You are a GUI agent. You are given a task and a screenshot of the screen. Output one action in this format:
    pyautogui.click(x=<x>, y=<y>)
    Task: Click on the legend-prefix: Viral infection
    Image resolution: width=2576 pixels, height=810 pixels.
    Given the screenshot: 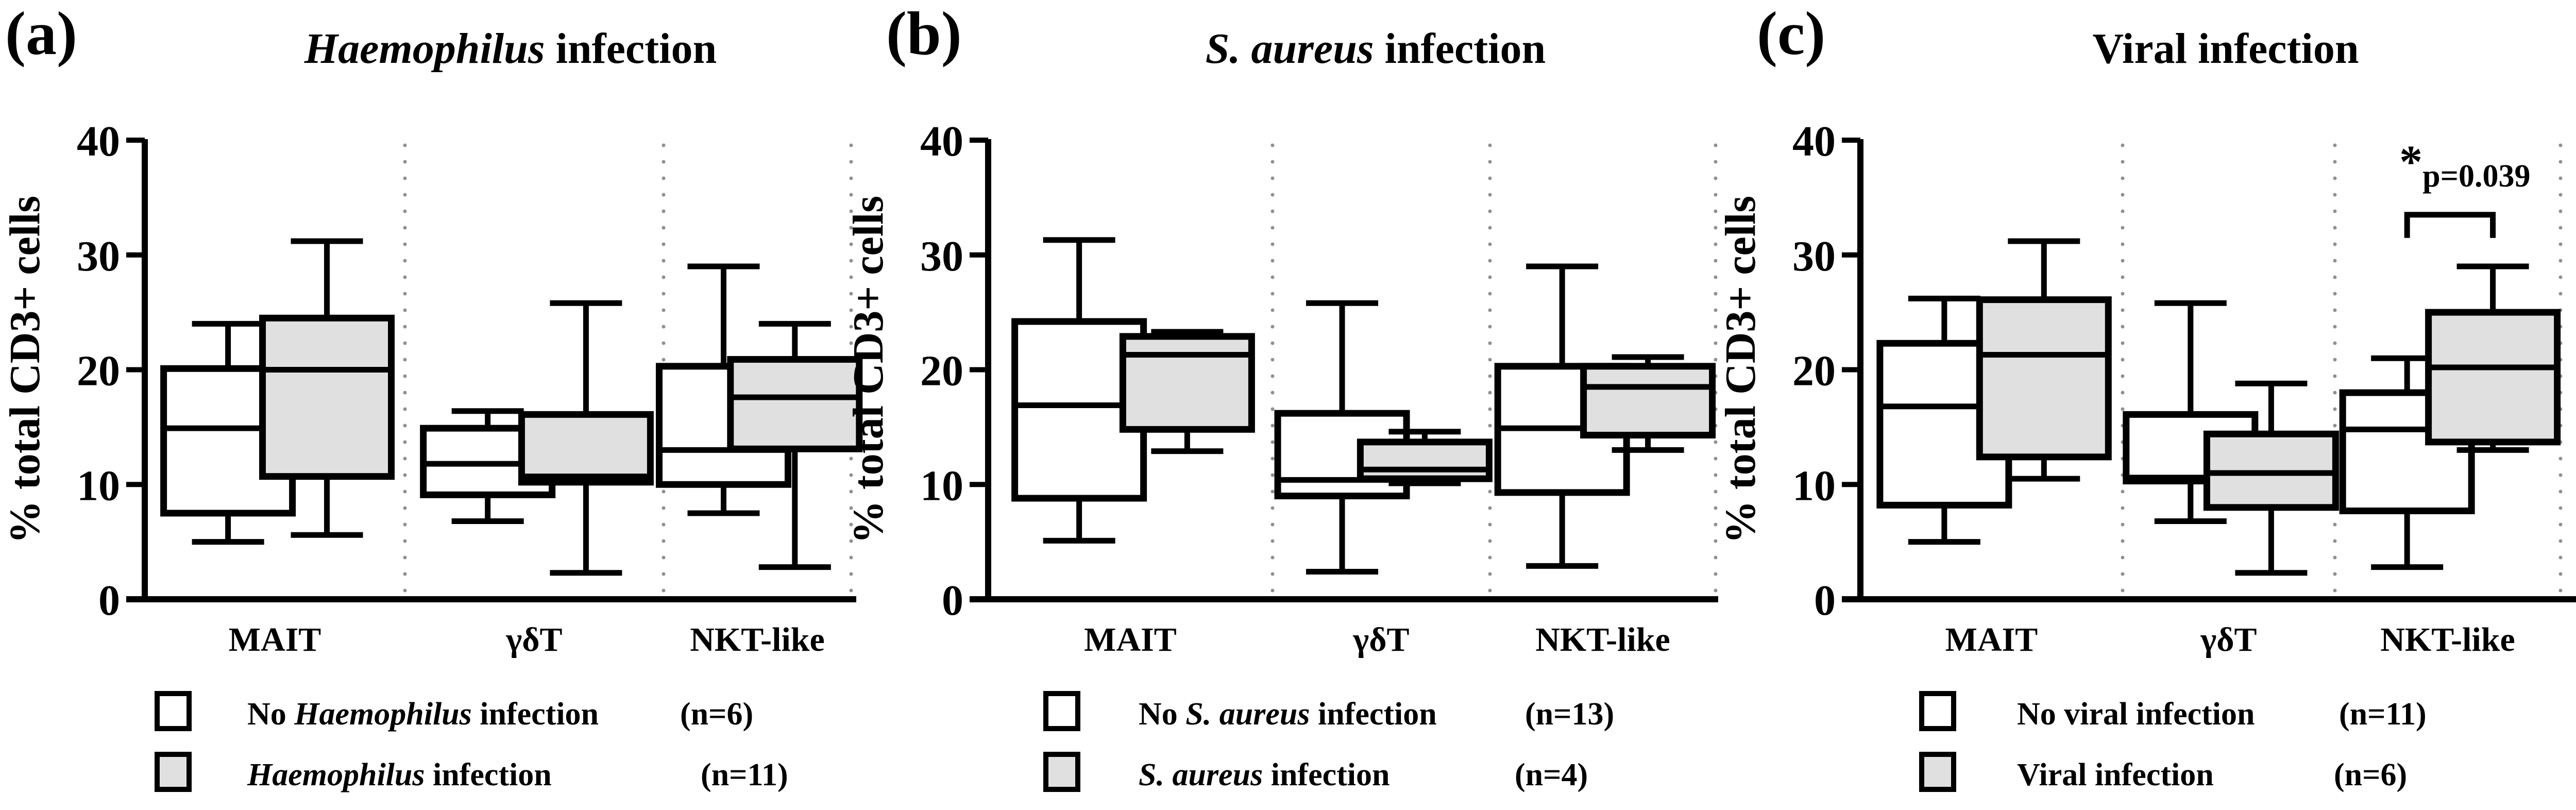 What is the action you would take?
    pyautogui.click(x=2115, y=774)
    